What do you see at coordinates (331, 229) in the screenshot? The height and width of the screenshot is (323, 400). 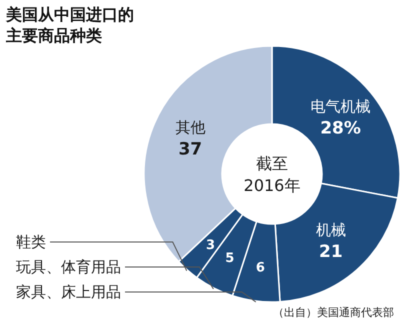 I see `slice-label: 机械` at bounding box center [331, 229].